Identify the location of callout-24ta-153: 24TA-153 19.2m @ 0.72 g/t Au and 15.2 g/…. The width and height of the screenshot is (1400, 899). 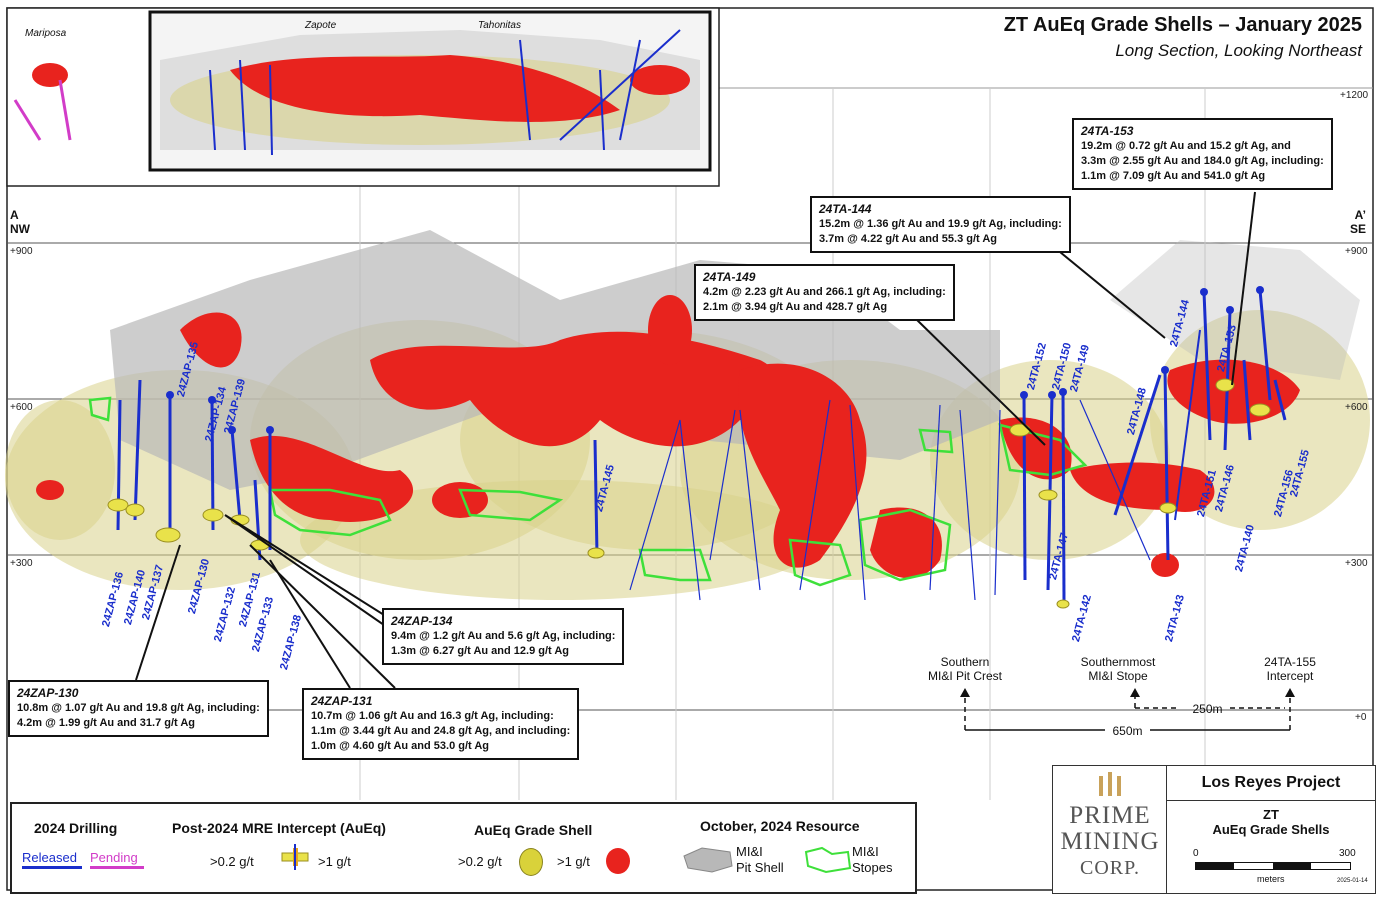
(1202, 154).